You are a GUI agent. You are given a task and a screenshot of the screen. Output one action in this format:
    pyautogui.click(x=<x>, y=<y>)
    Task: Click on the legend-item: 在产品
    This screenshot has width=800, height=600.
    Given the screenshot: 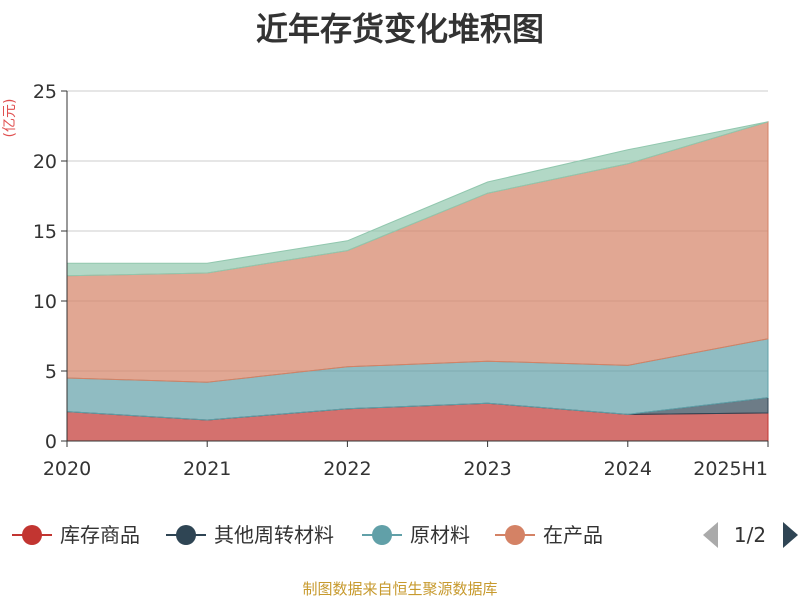 What is the action you would take?
    pyautogui.click(x=549, y=535)
    